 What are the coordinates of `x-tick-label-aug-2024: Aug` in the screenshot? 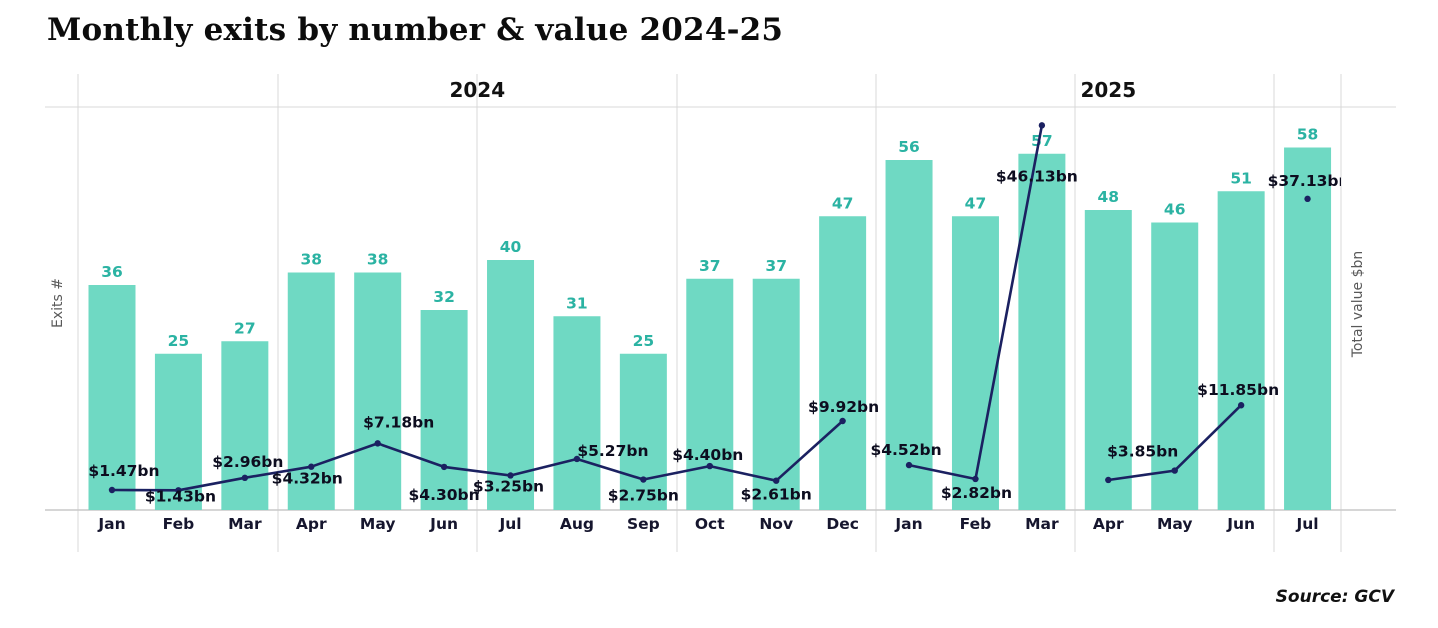 It's located at (577, 524).